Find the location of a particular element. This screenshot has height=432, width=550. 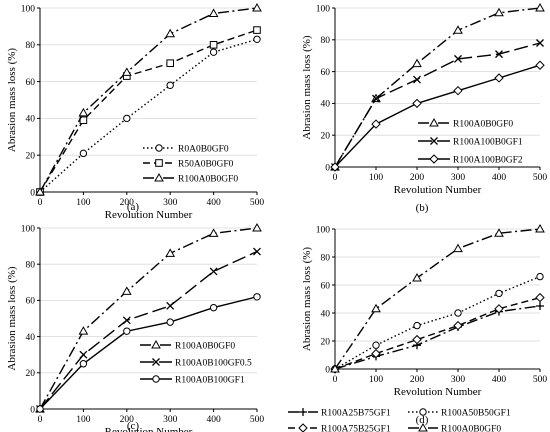

legend-label: R100A0B0GF0 is located at coordinates (471, 428).